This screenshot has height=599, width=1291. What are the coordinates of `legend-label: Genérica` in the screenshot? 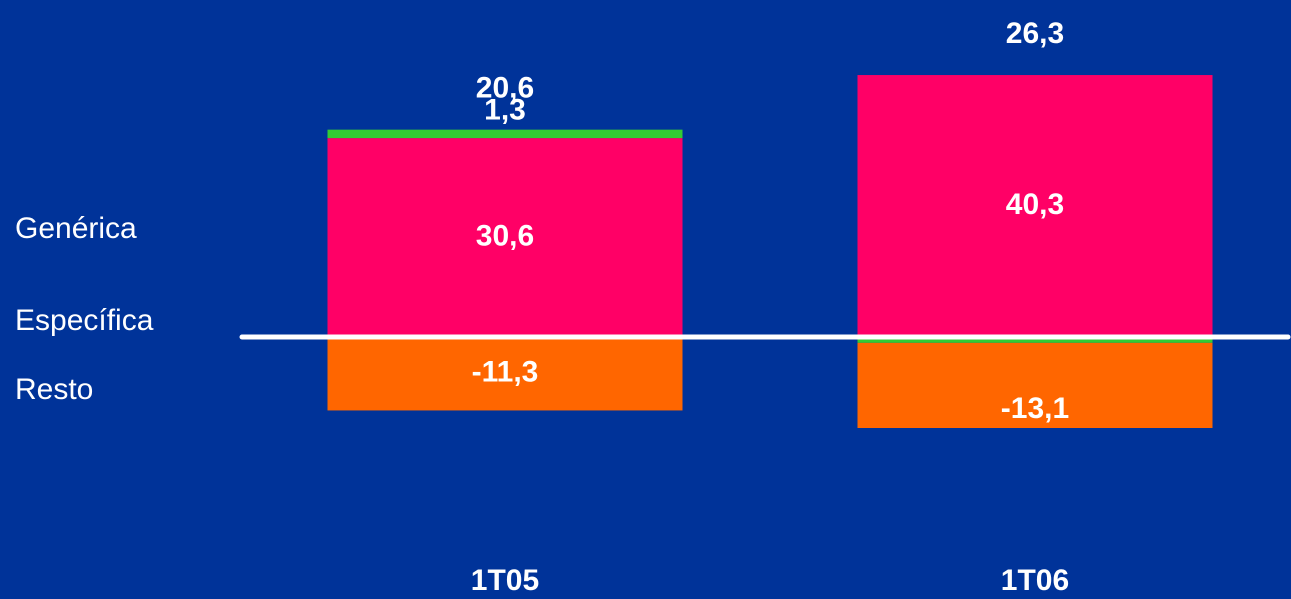 It's located at (76, 228).